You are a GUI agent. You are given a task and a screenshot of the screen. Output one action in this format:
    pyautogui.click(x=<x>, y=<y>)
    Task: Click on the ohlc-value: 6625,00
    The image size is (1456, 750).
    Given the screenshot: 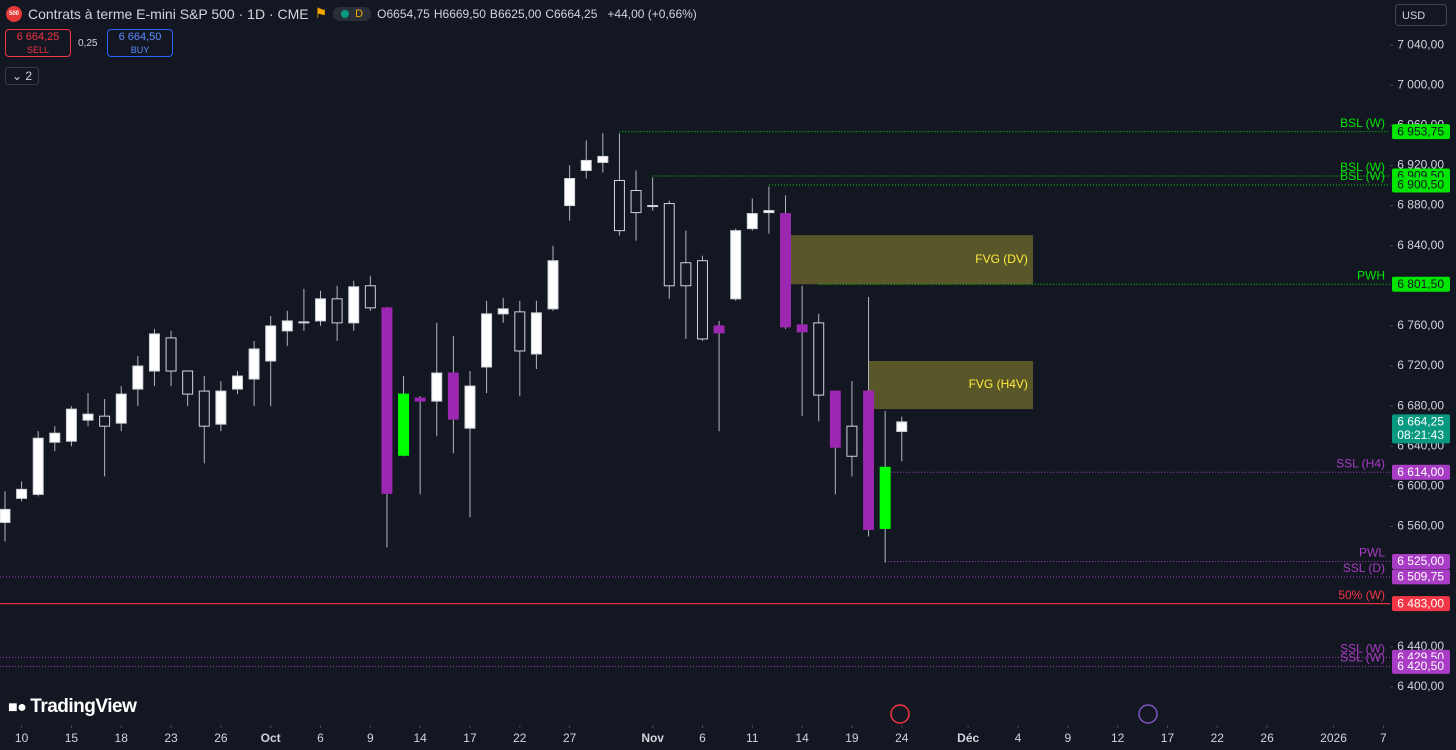 What is the action you would take?
    pyautogui.click(x=519, y=13)
    